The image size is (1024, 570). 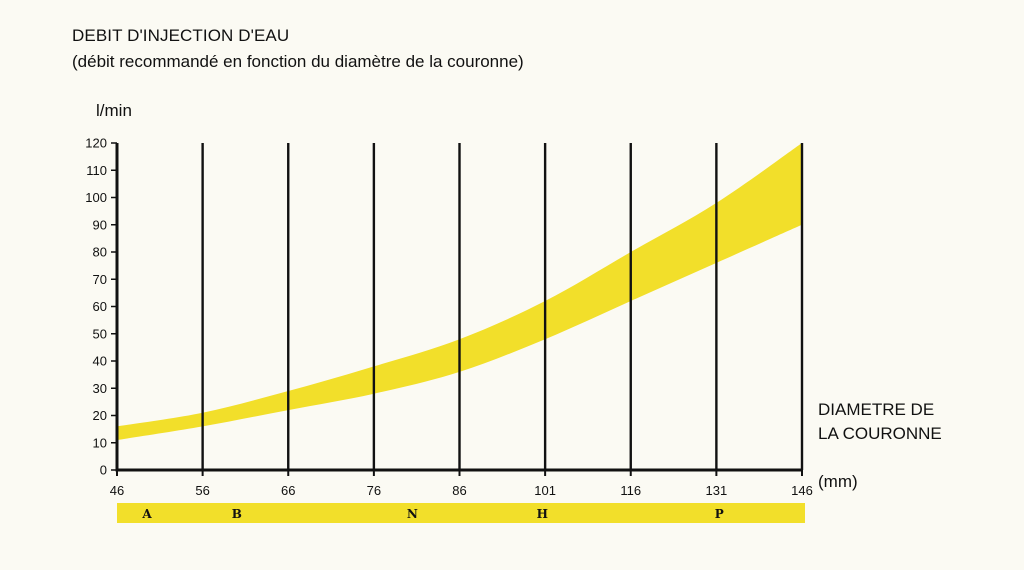 What do you see at coordinates (838, 481) in the screenshot?
I see `x-axis-unit: (mm)` at bounding box center [838, 481].